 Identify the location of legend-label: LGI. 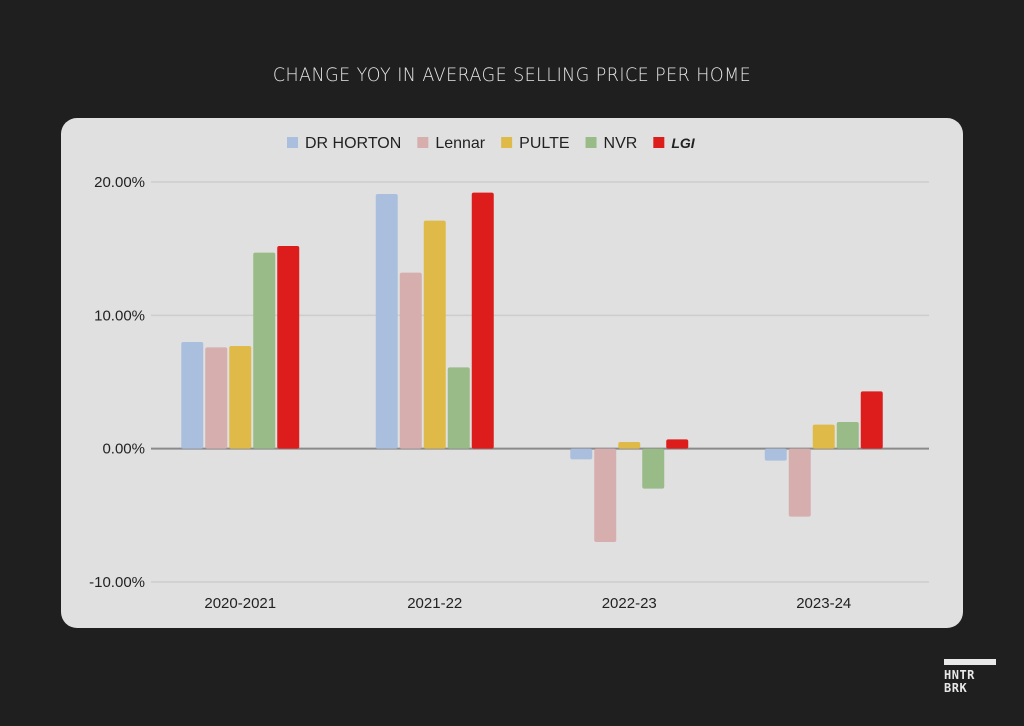
(683, 143).